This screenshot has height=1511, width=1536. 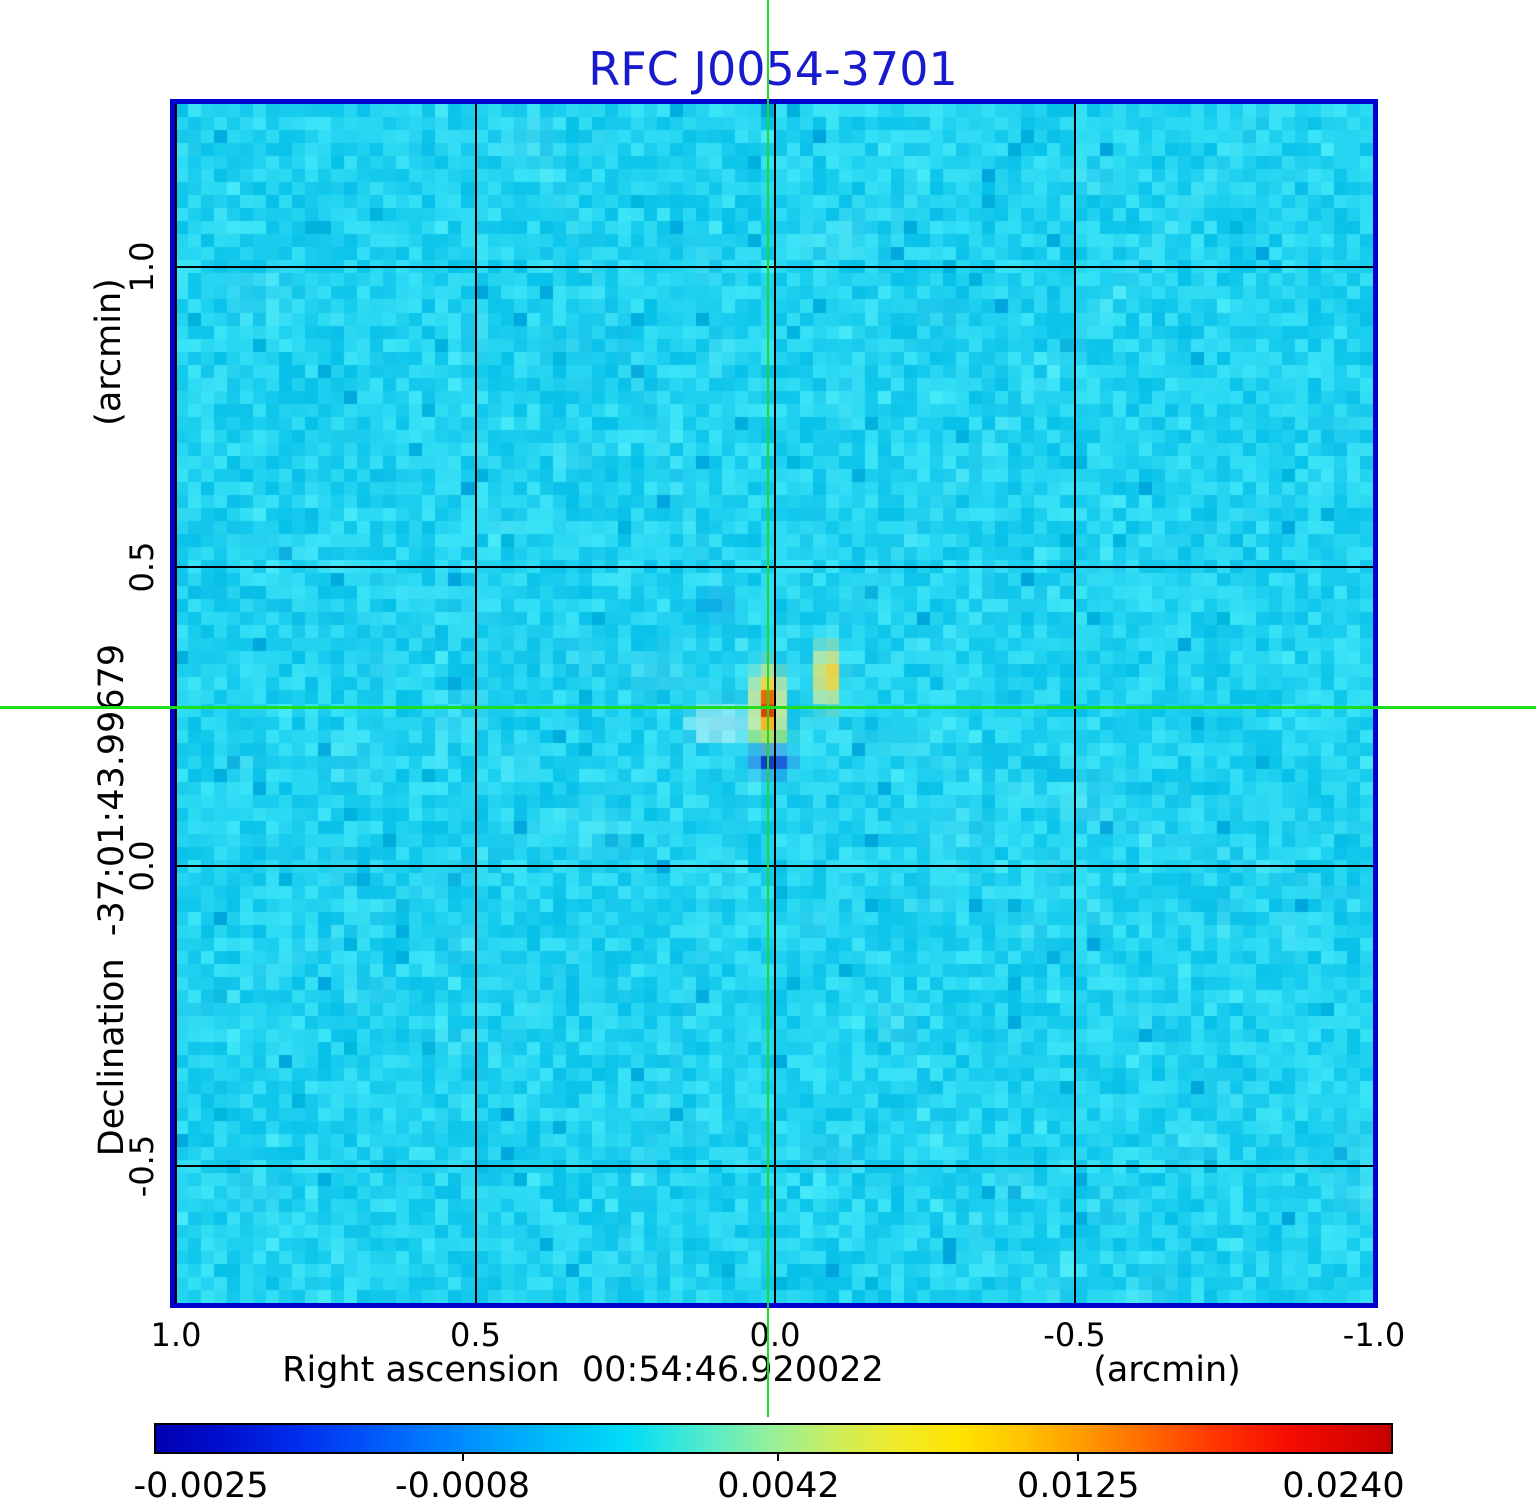 What do you see at coordinates (109, 352) in the screenshot?
I see `y-axis-unit-label: (arcmin)` at bounding box center [109, 352].